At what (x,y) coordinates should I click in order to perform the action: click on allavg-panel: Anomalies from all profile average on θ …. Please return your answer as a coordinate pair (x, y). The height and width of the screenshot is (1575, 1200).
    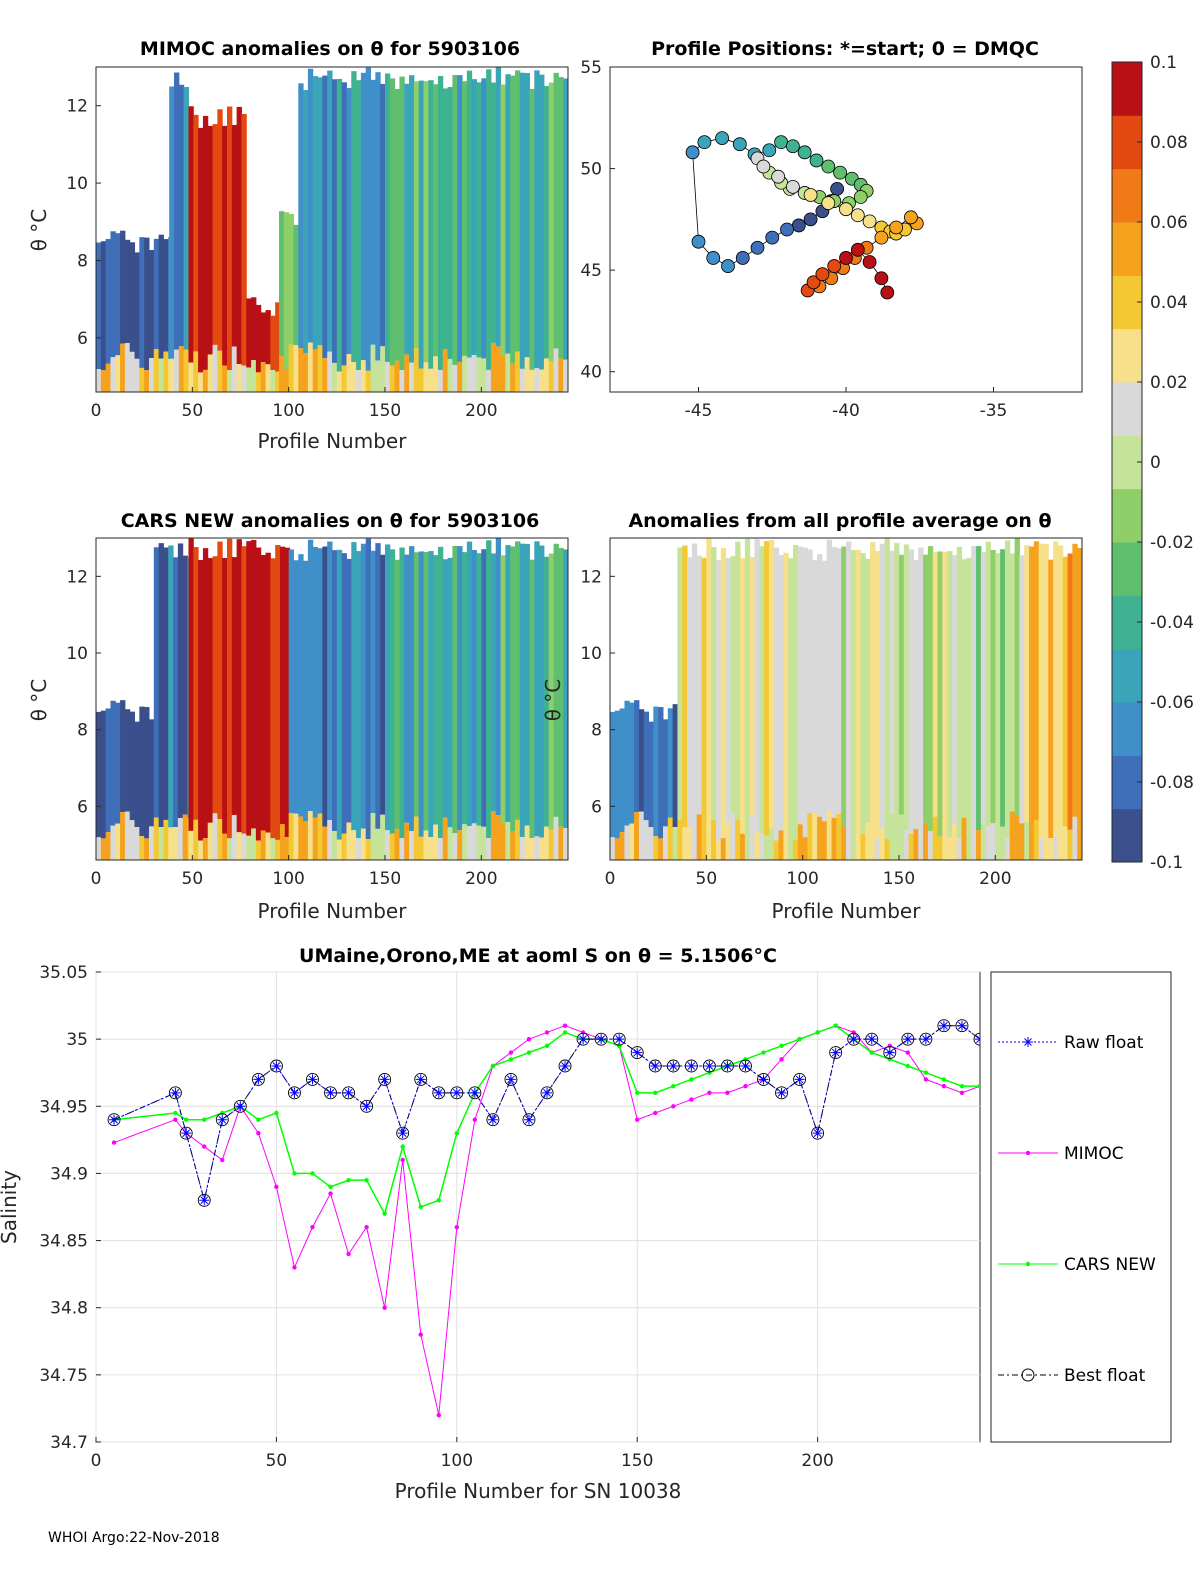
    Looking at the image, I should click on (812, 716).